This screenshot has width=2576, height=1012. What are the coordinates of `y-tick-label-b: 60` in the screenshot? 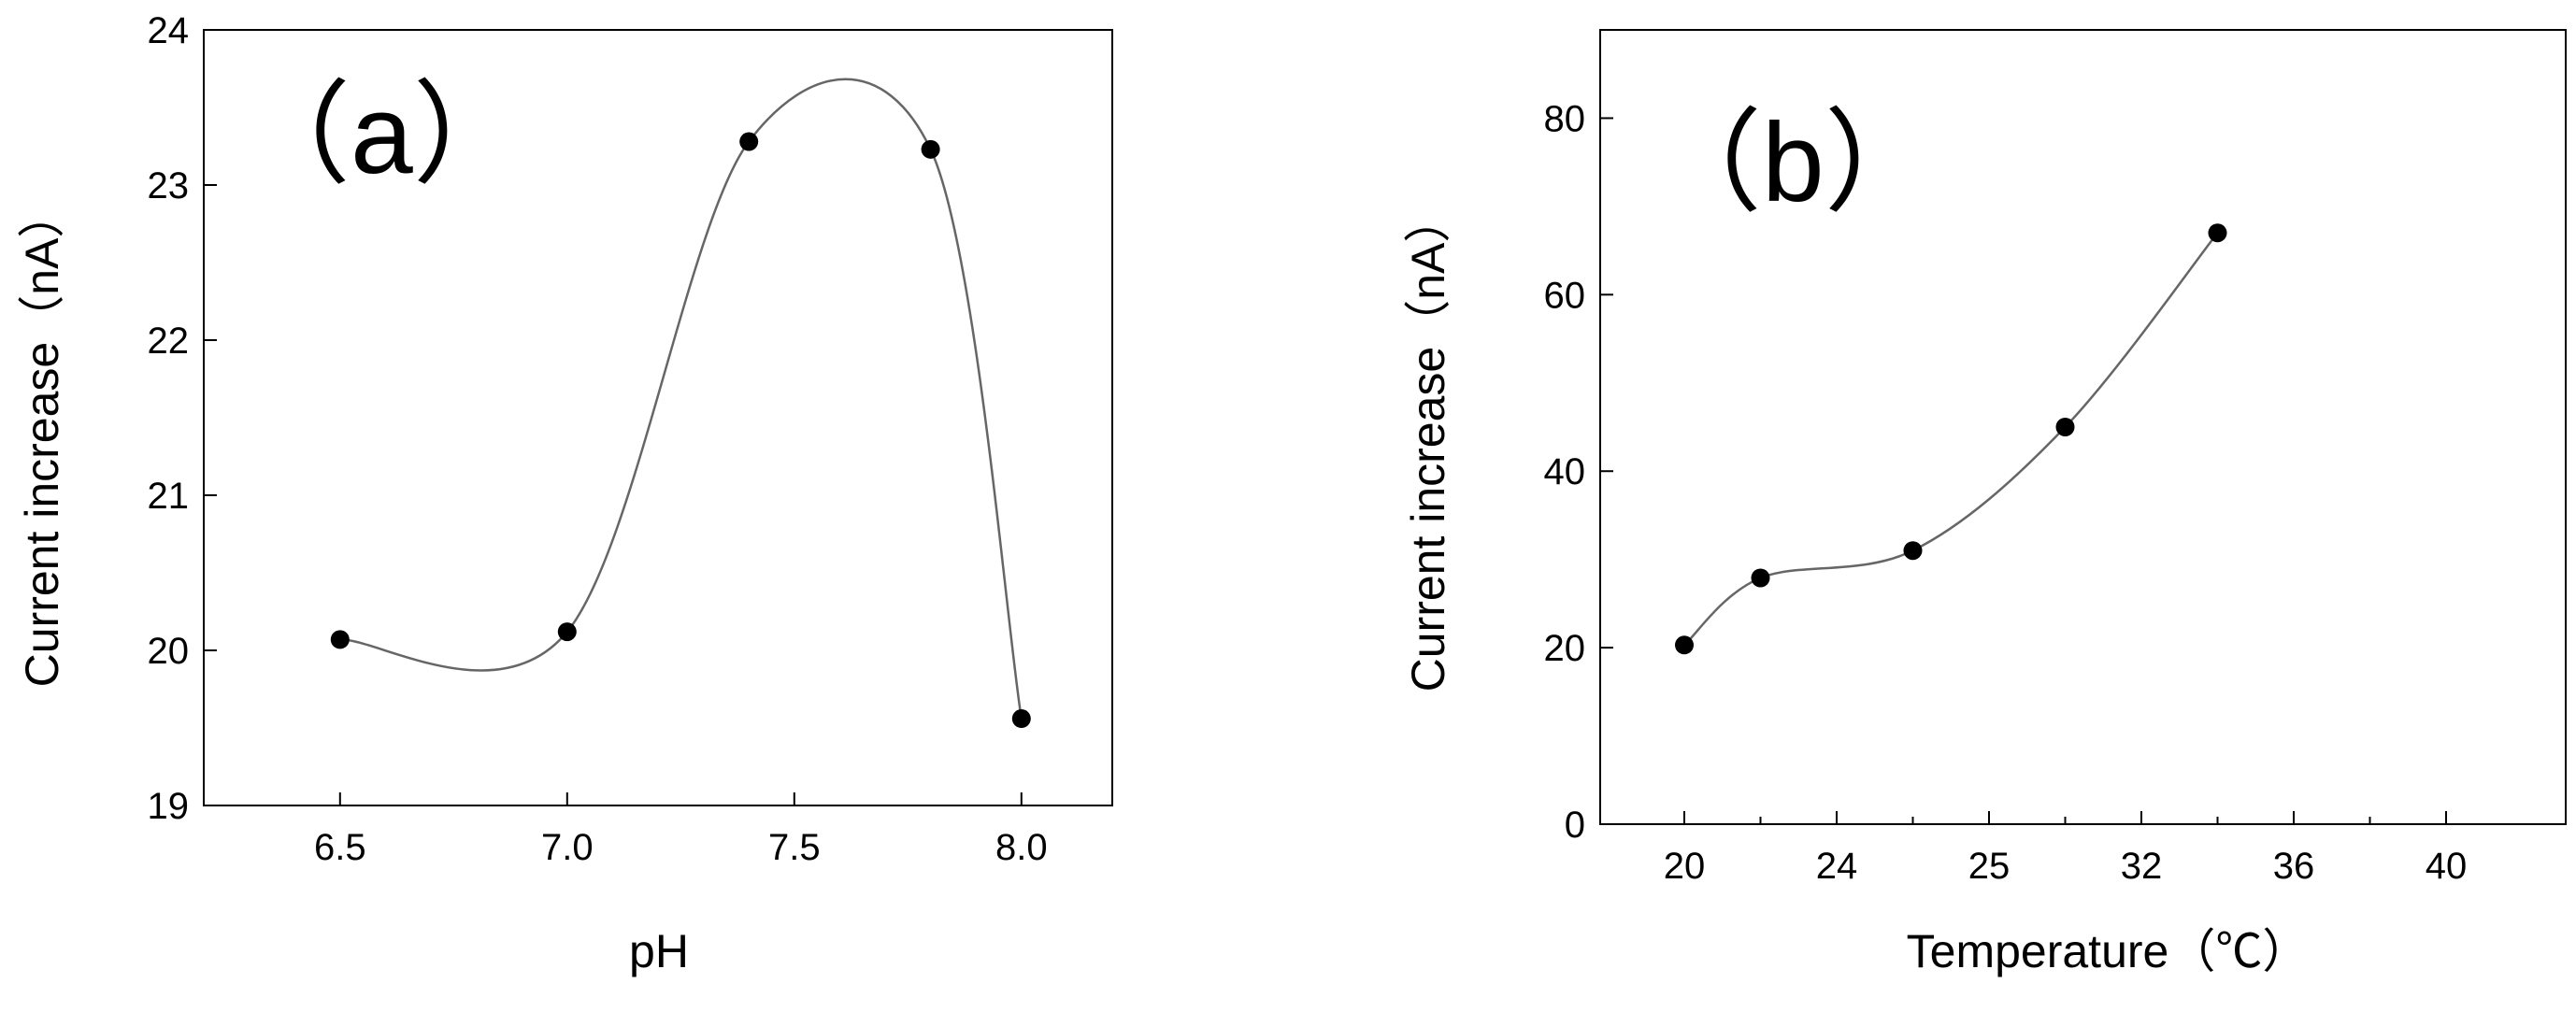 It's located at (1565, 295).